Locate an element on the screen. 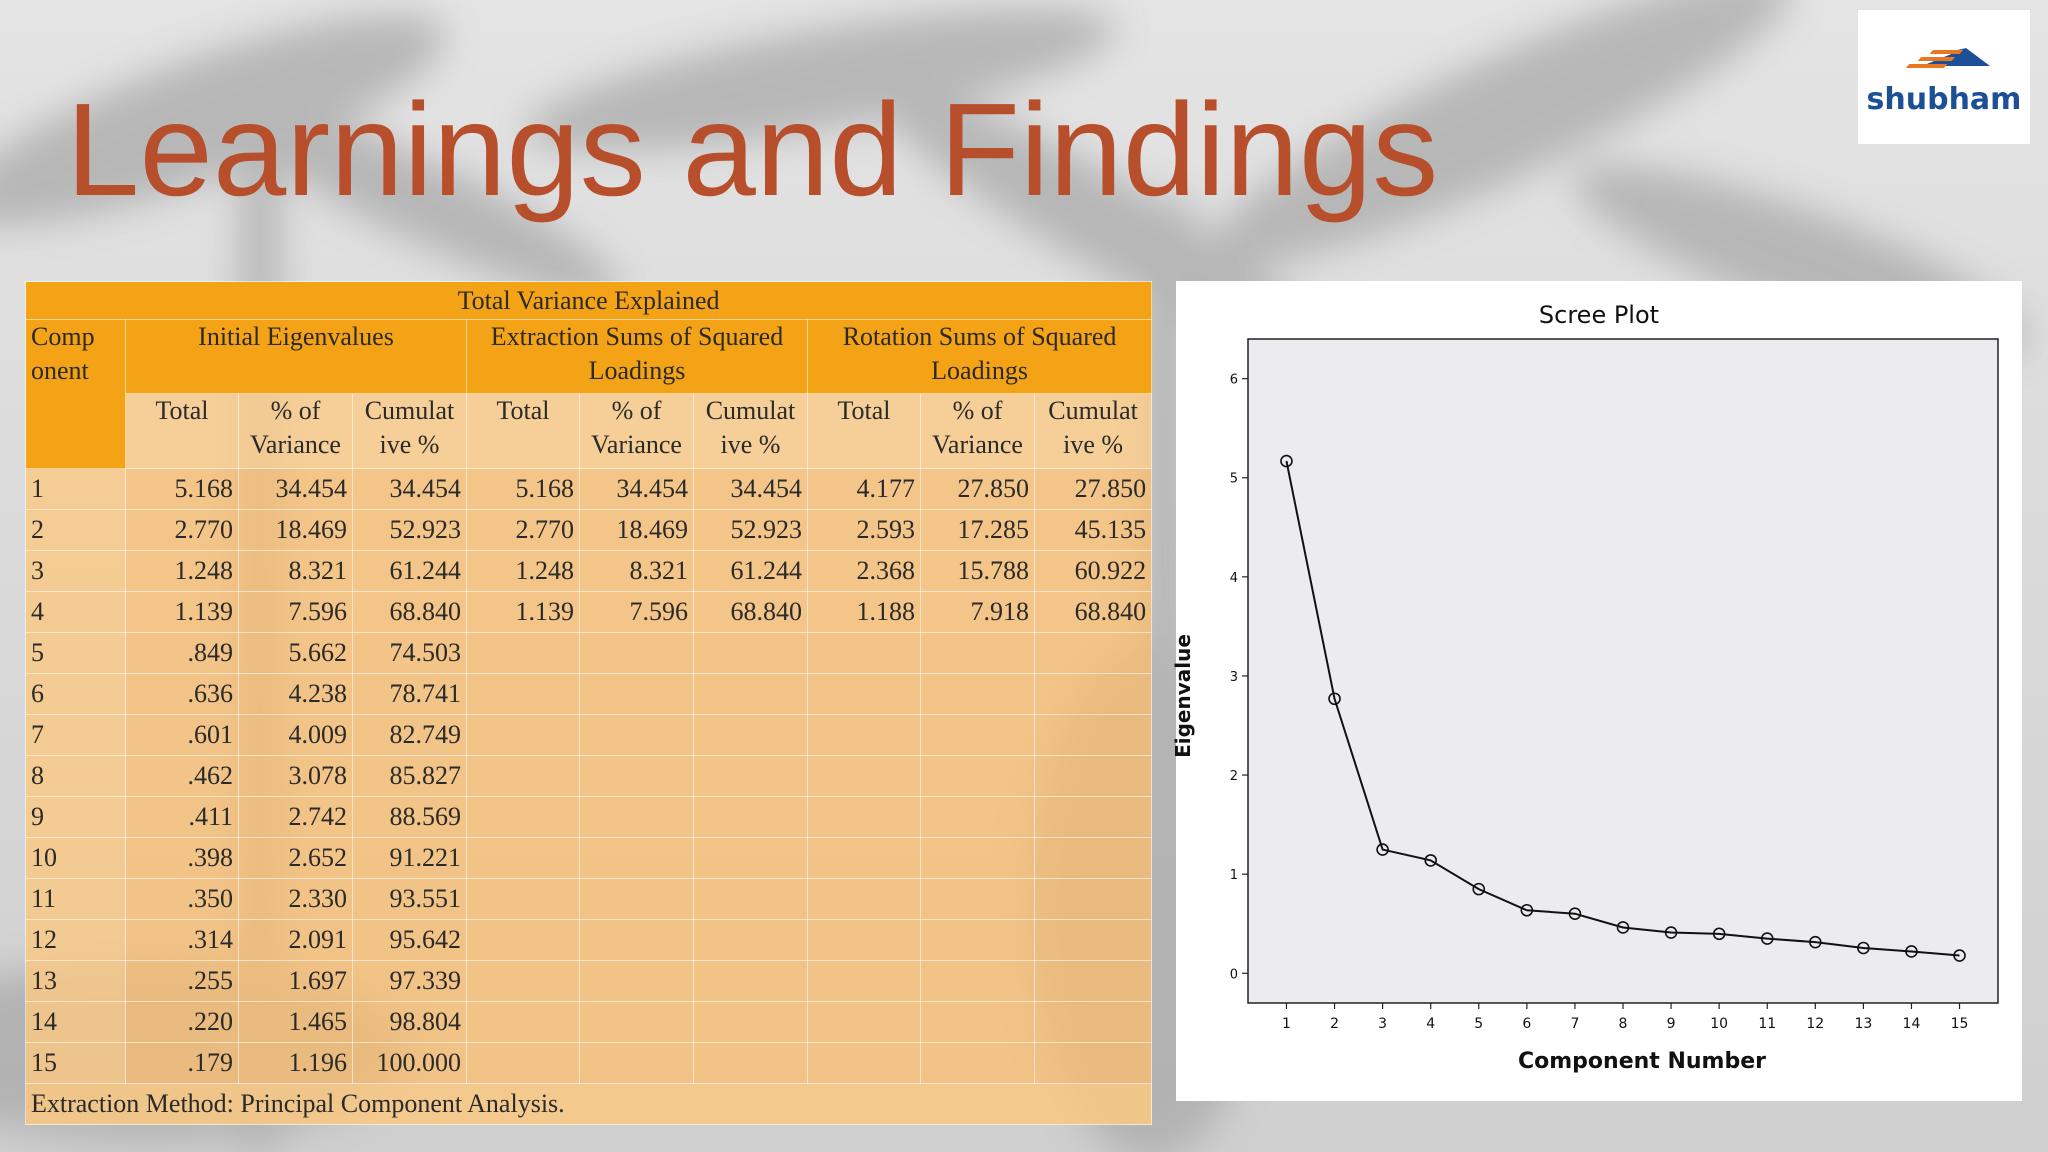  value-cell: .314 is located at coordinates (182, 940).